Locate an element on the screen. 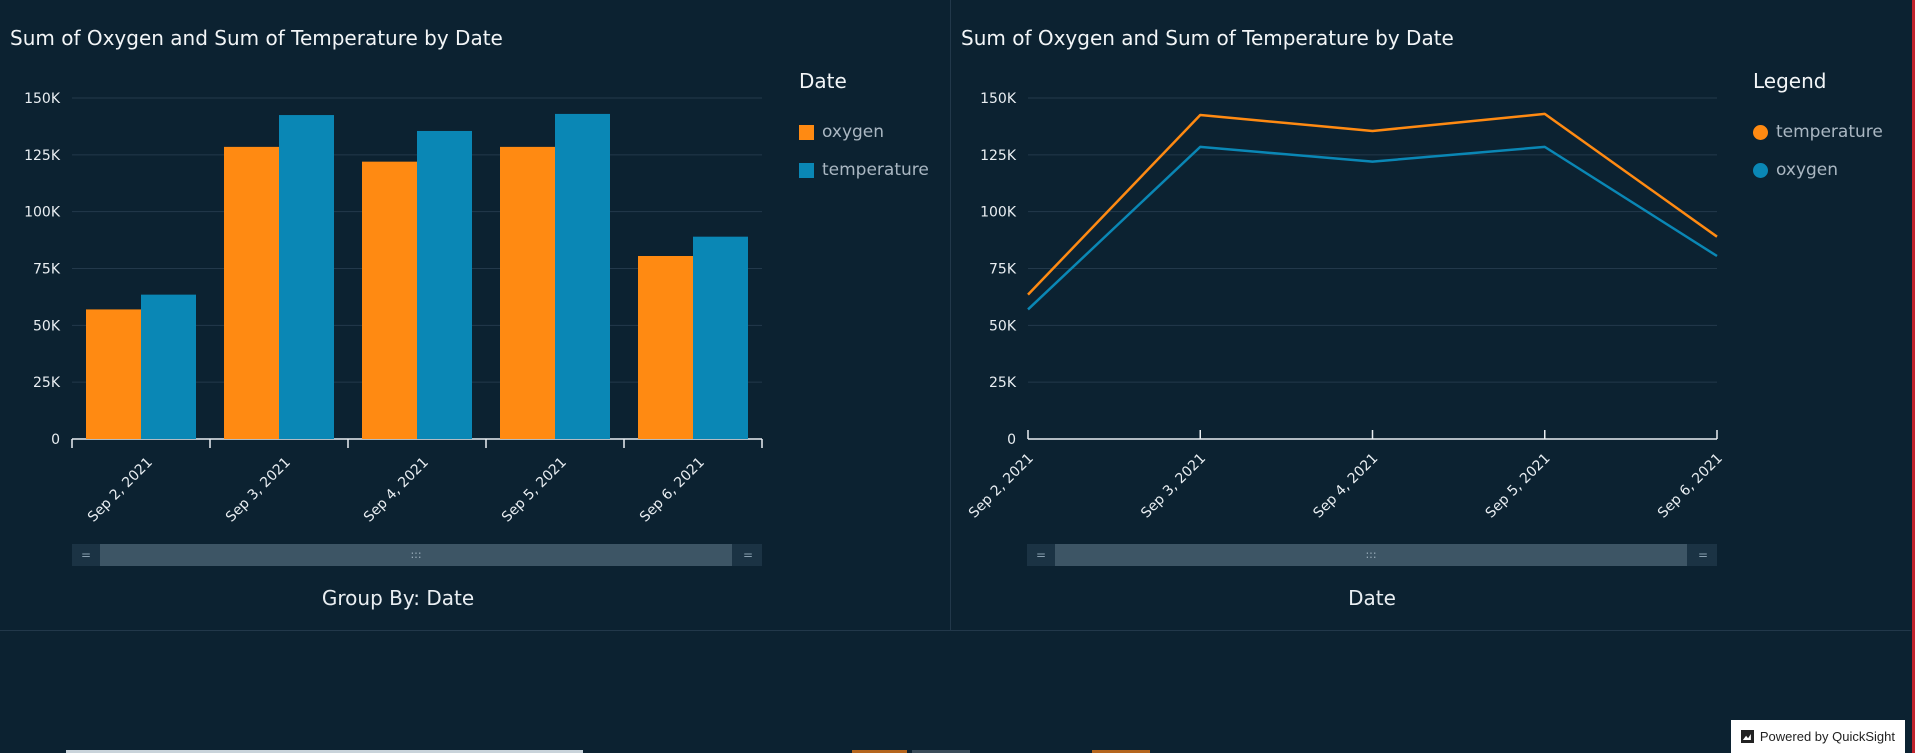  legend-title: Legend is located at coordinates (1790, 81).